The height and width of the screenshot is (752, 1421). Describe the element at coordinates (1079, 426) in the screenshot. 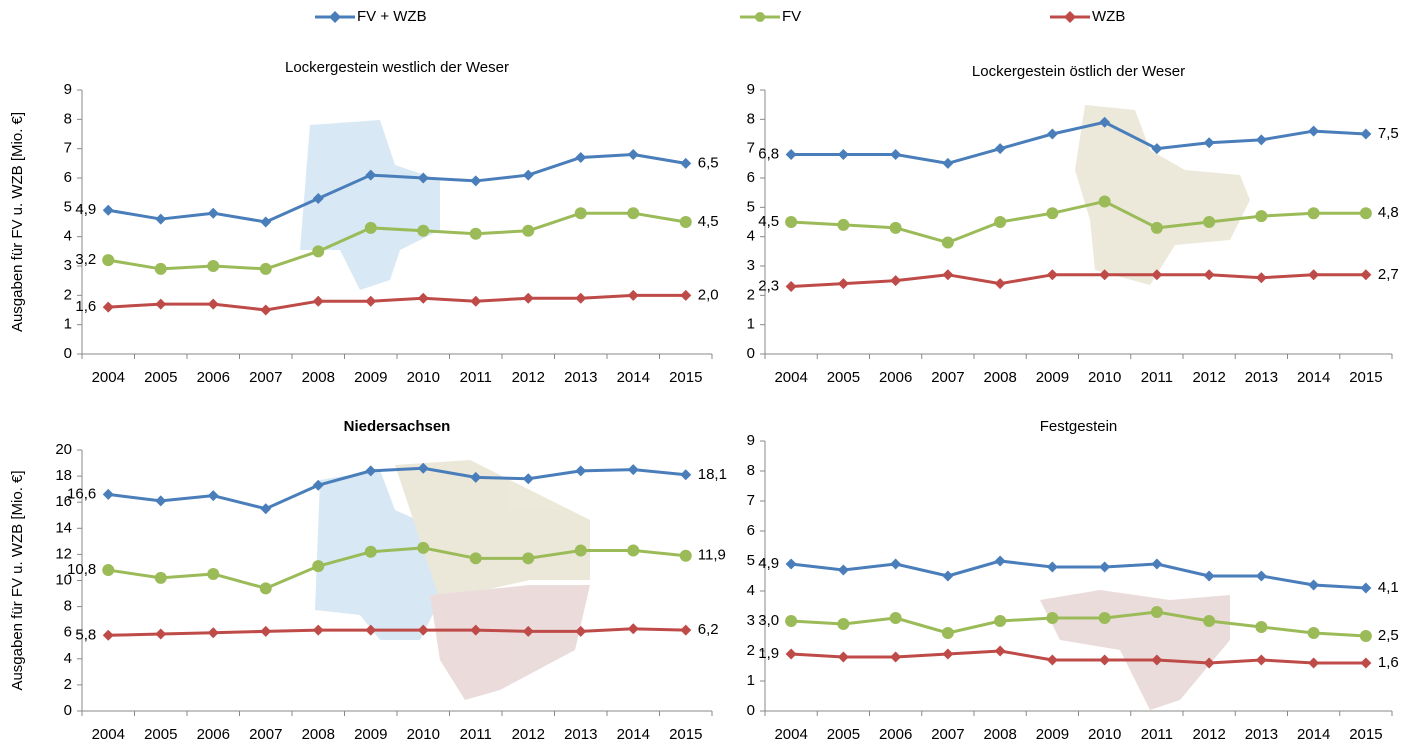

I see `chart-title: Festgestein` at that location.